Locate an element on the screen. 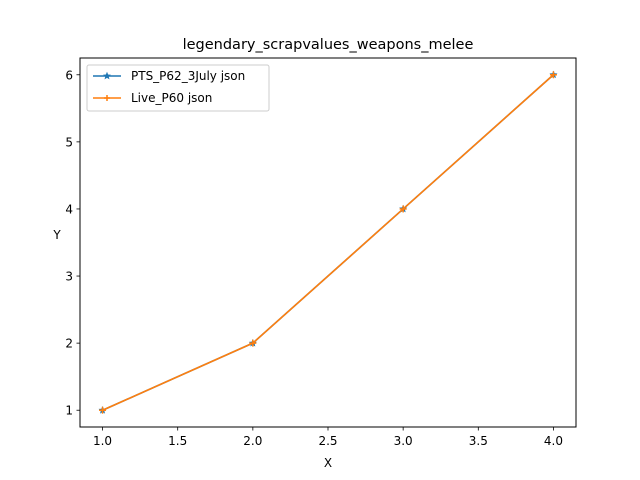  legend: PTS_P62_3July json Live_P60 json is located at coordinates (178, 88).